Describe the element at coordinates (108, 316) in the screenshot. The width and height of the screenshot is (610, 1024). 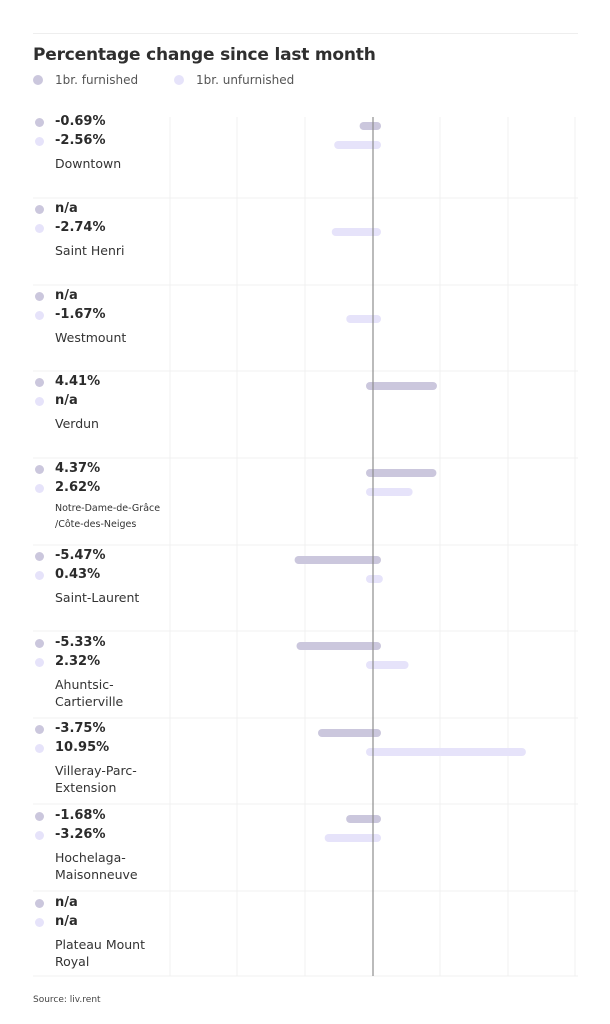
I see `row-westmount: n/a -1.67% Westmount` at that location.